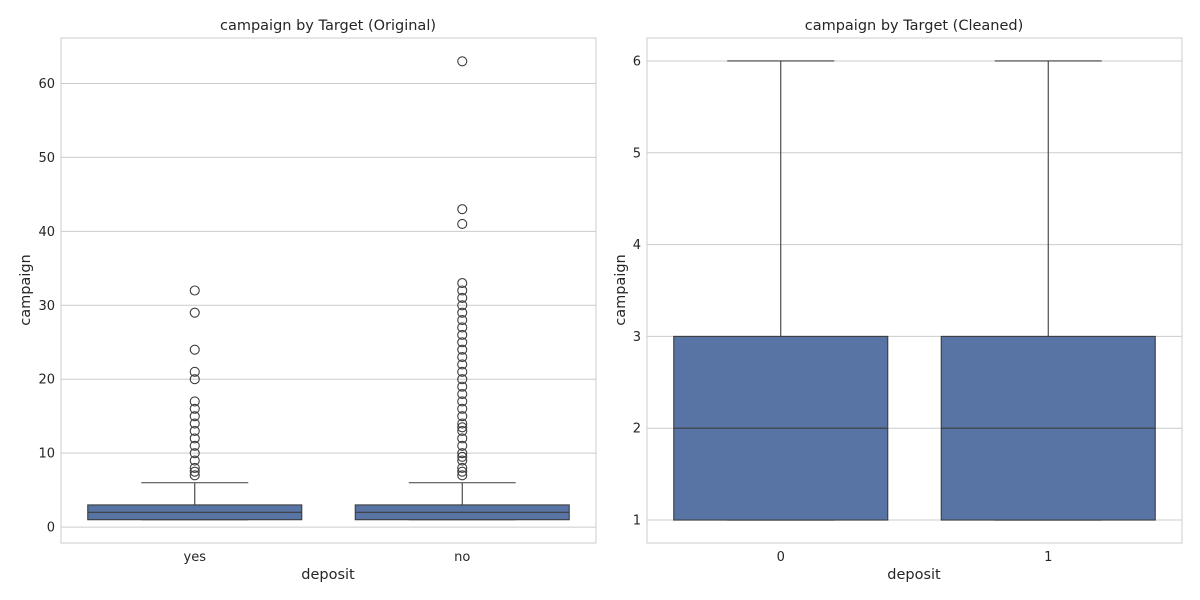 The image size is (1200, 600). I want to click on y-tick-label: 60, so click(46, 84).